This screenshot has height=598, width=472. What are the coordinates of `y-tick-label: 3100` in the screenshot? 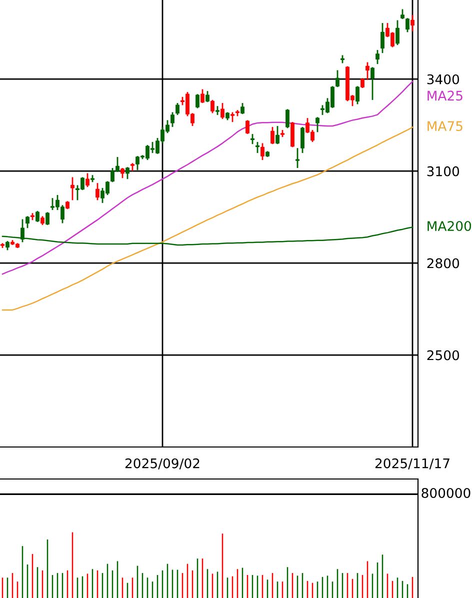 It's located at (443, 171).